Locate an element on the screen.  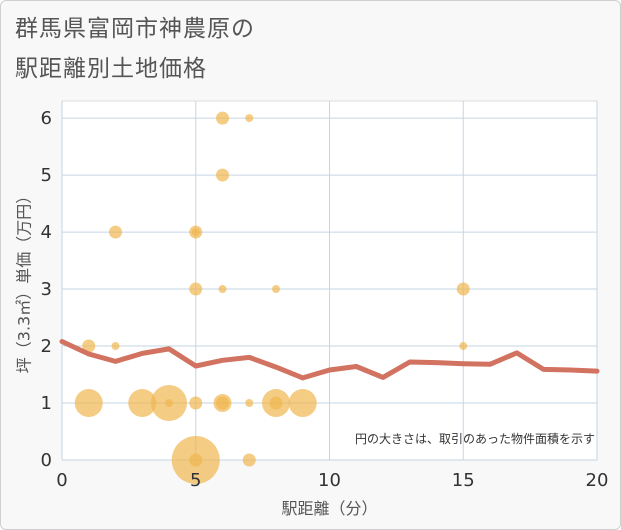
y-tick-label: 2 is located at coordinates (46, 346).